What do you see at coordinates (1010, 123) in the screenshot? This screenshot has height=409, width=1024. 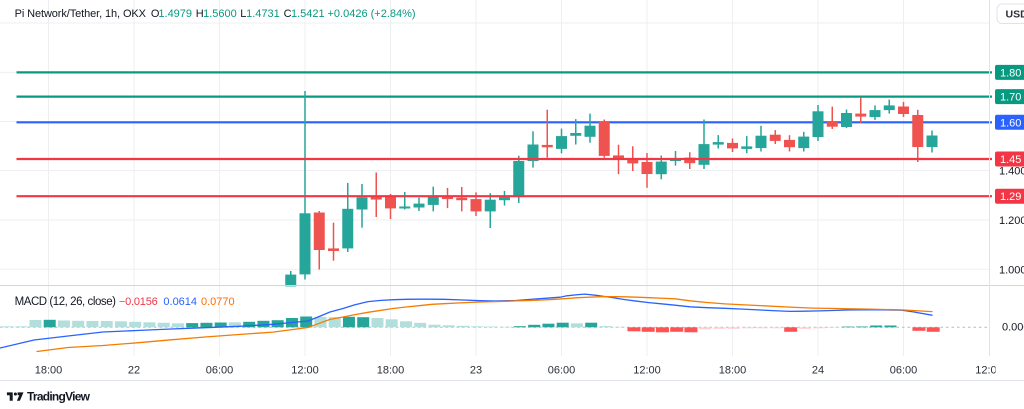 I see `svg-text: 1.60` at bounding box center [1010, 123].